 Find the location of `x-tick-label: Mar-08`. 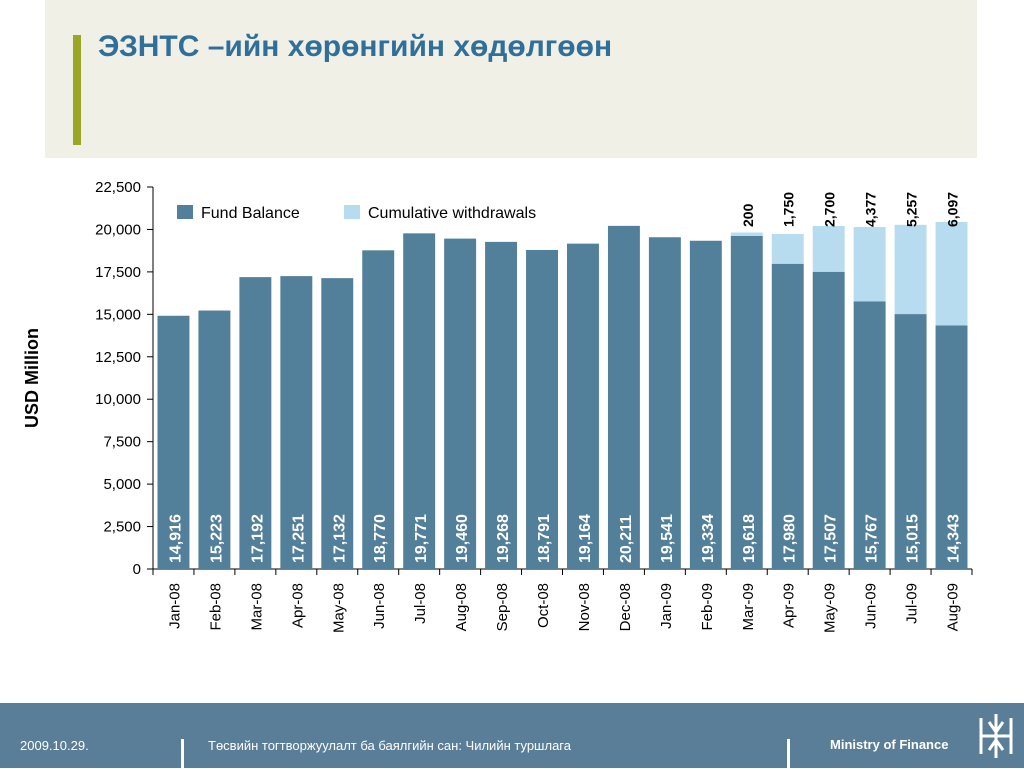

x-tick-label: Mar-08 is located at coordinates (256, 607).